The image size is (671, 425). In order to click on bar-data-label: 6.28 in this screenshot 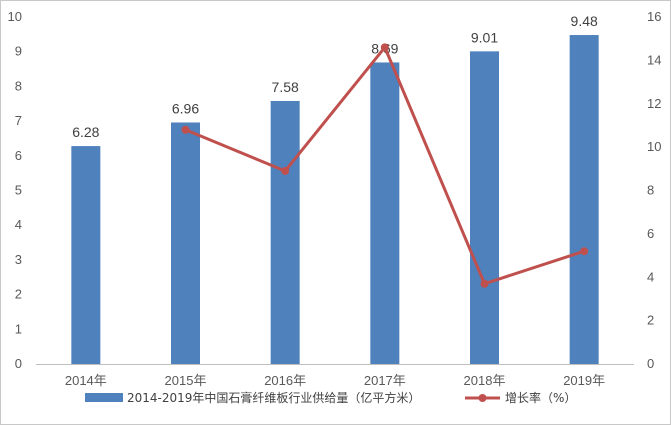, I will do `click(85, 132)`.